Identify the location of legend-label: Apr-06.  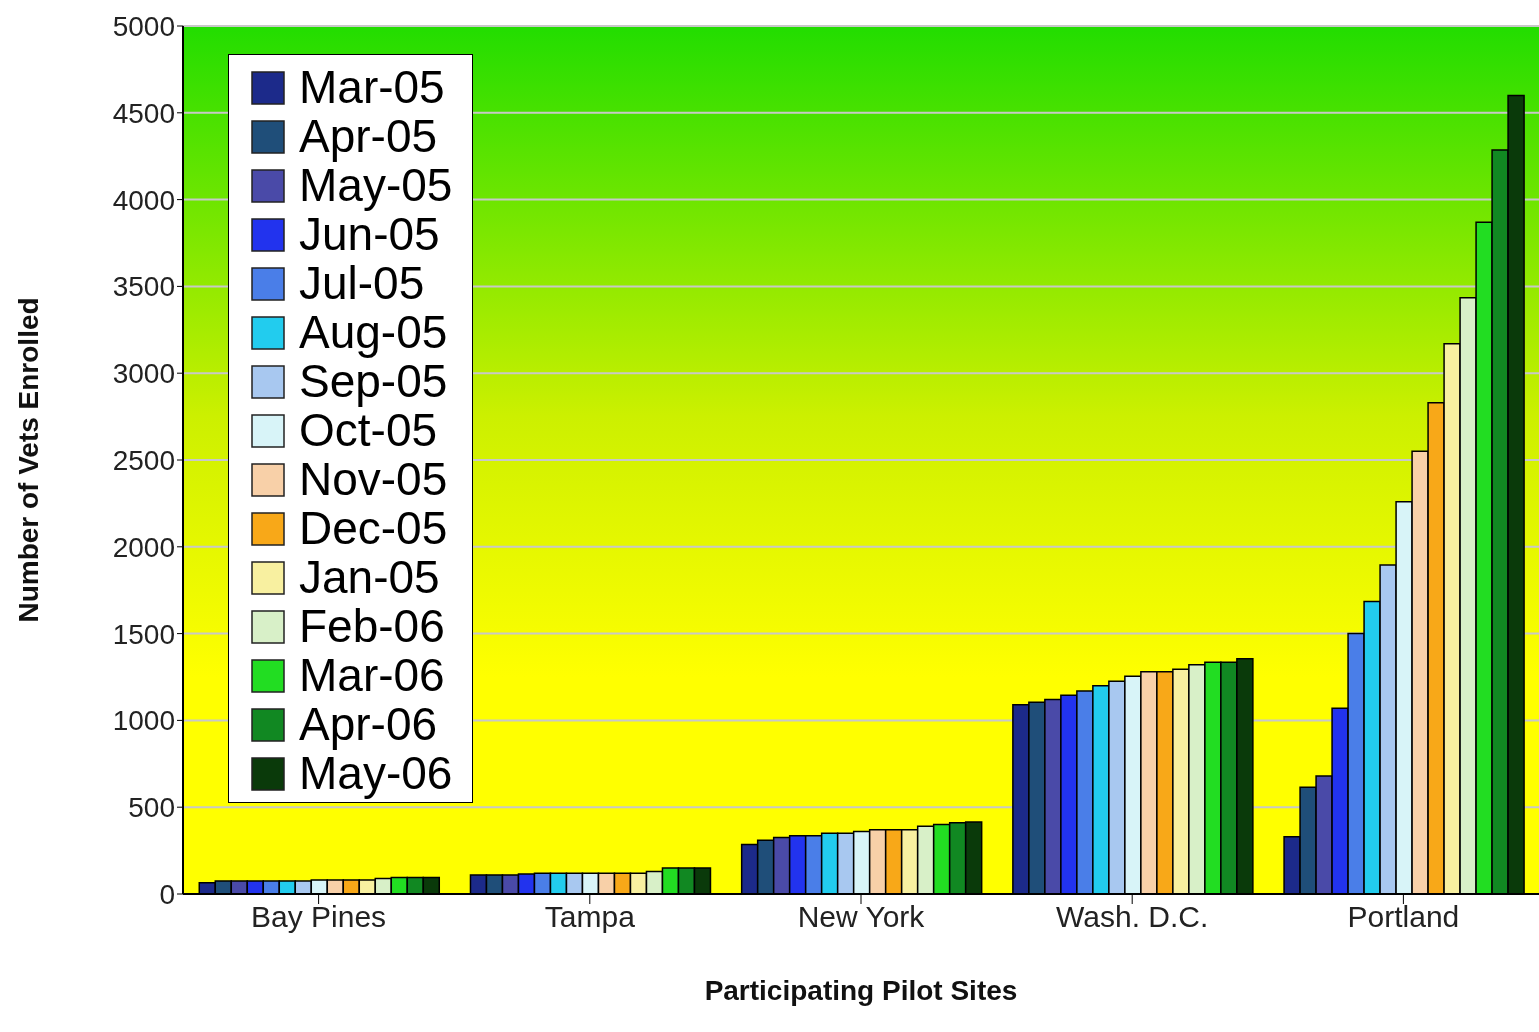
(368, 724).